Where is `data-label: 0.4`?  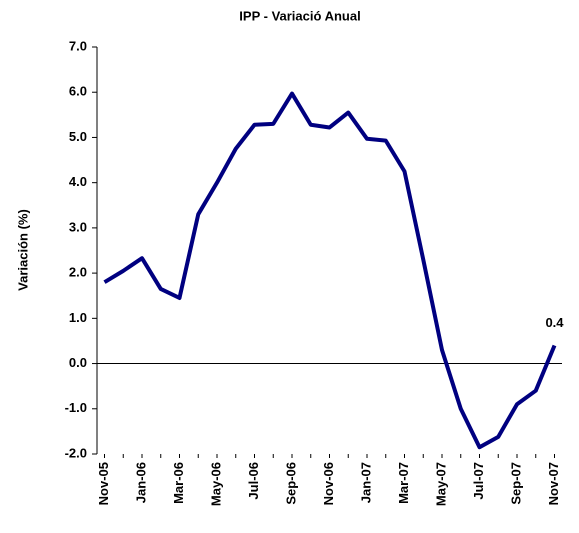 data-label: 0.4 is located at coordinates (554, 322).